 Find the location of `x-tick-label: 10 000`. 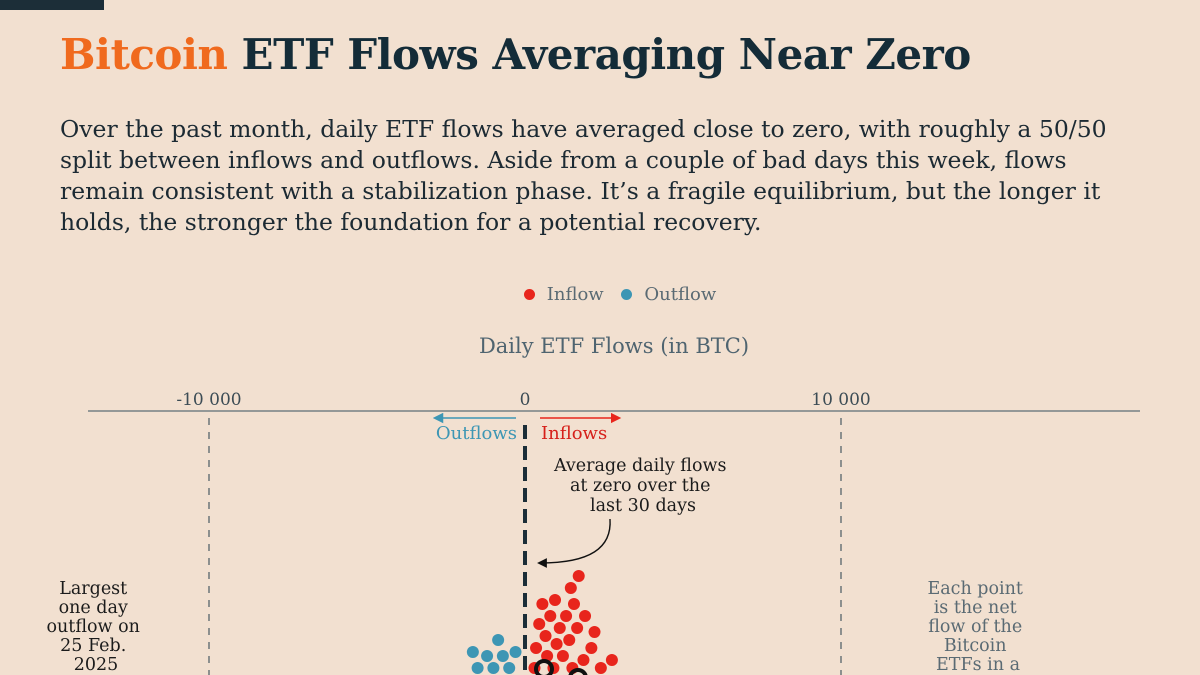

x-tick-label: 10 000 is located at coordinates (840, 400).